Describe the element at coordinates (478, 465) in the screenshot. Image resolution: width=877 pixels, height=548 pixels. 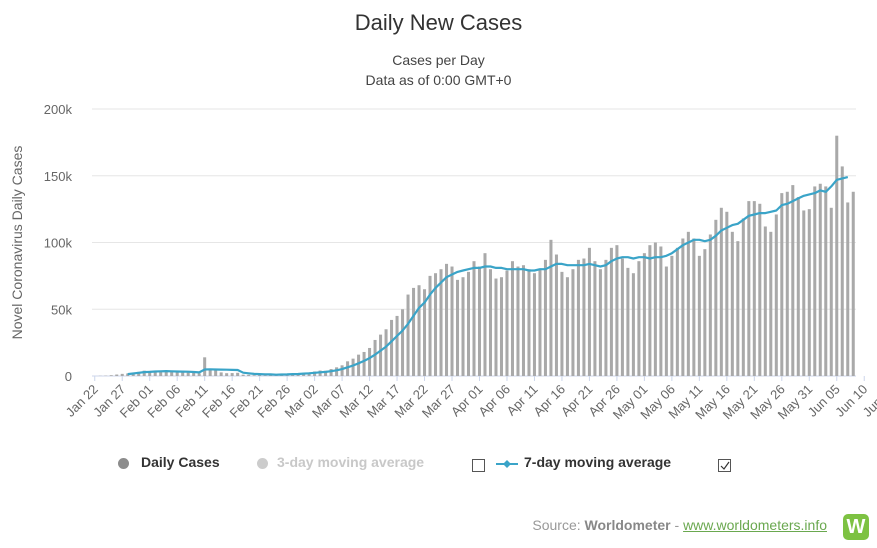
I see `legend-3day-checkbox` at that location.